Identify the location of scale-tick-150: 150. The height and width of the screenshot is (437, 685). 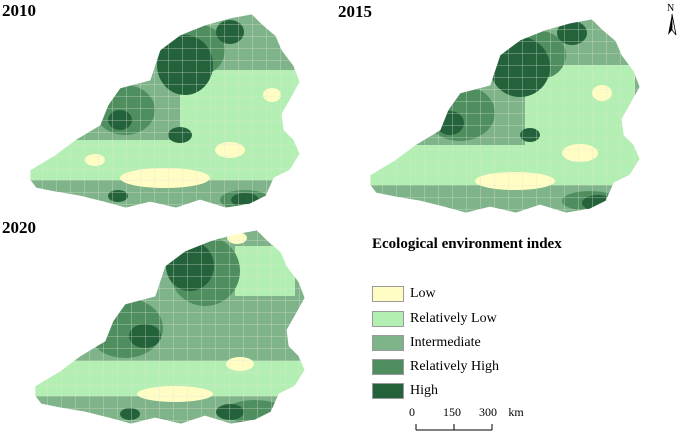
(452, 412).